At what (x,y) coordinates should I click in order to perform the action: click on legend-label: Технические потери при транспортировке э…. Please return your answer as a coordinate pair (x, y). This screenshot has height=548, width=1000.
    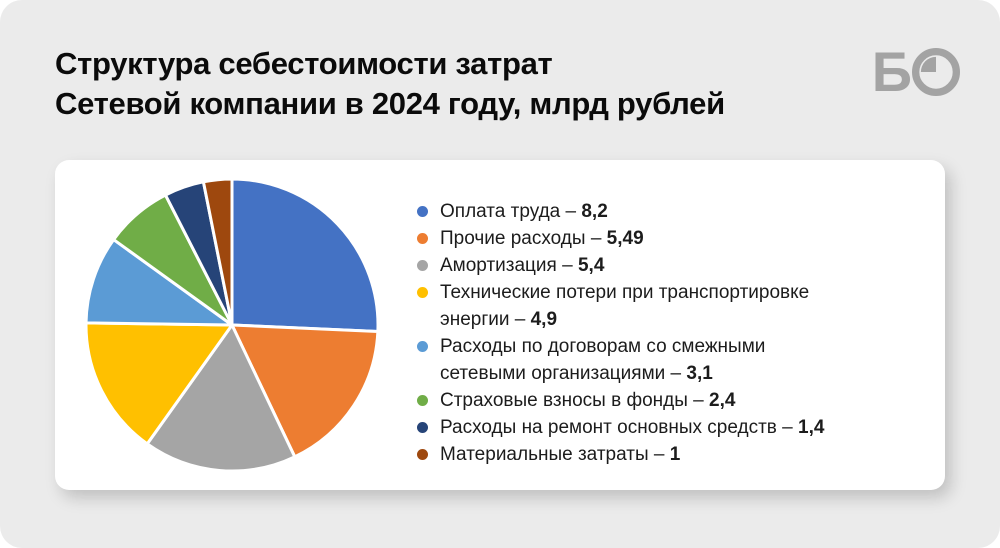
    Looking at the image, I should click on (625, 306).